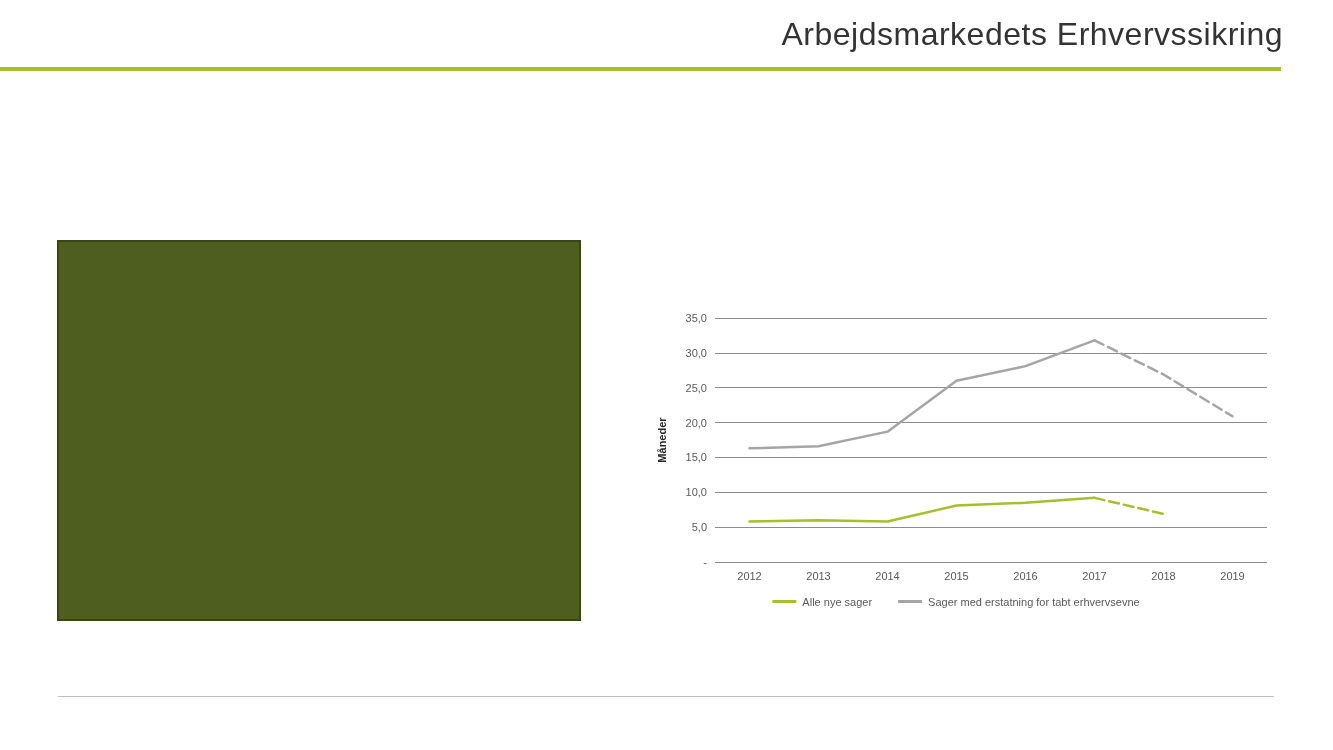  What do you see at coordinates (837, 601) in the screenshot?
I see `legend-label: Alle nye sager` at bounding box center [837, 601].